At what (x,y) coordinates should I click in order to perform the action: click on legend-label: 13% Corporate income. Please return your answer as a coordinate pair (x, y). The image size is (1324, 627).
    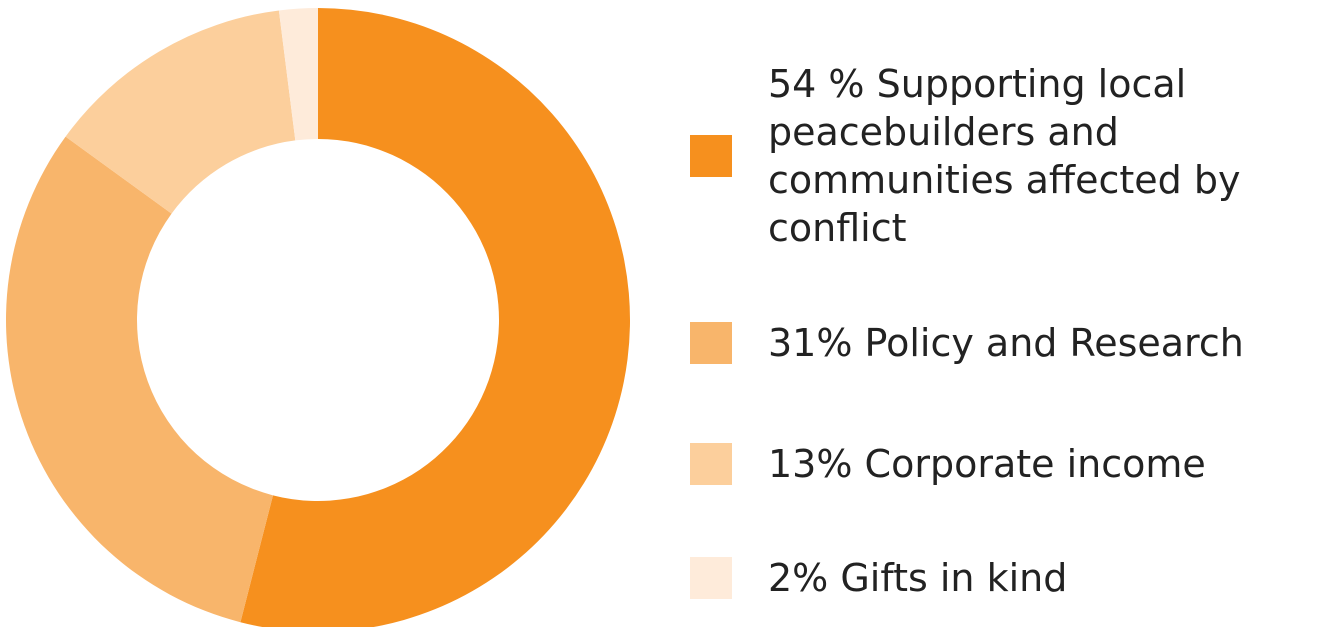
    Looking at the image, I should click on (987, 464).